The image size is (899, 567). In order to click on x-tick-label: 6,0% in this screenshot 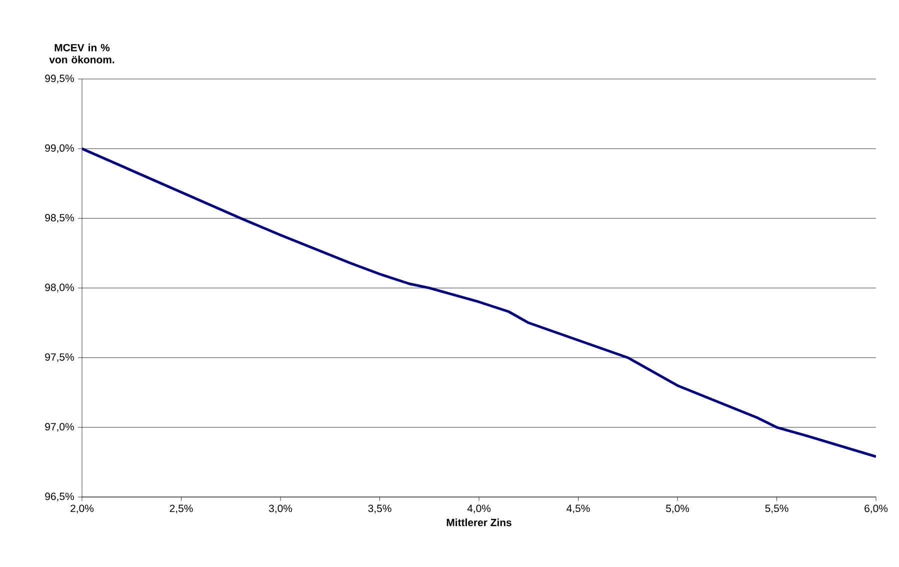, I will do `click(876, 509)`.